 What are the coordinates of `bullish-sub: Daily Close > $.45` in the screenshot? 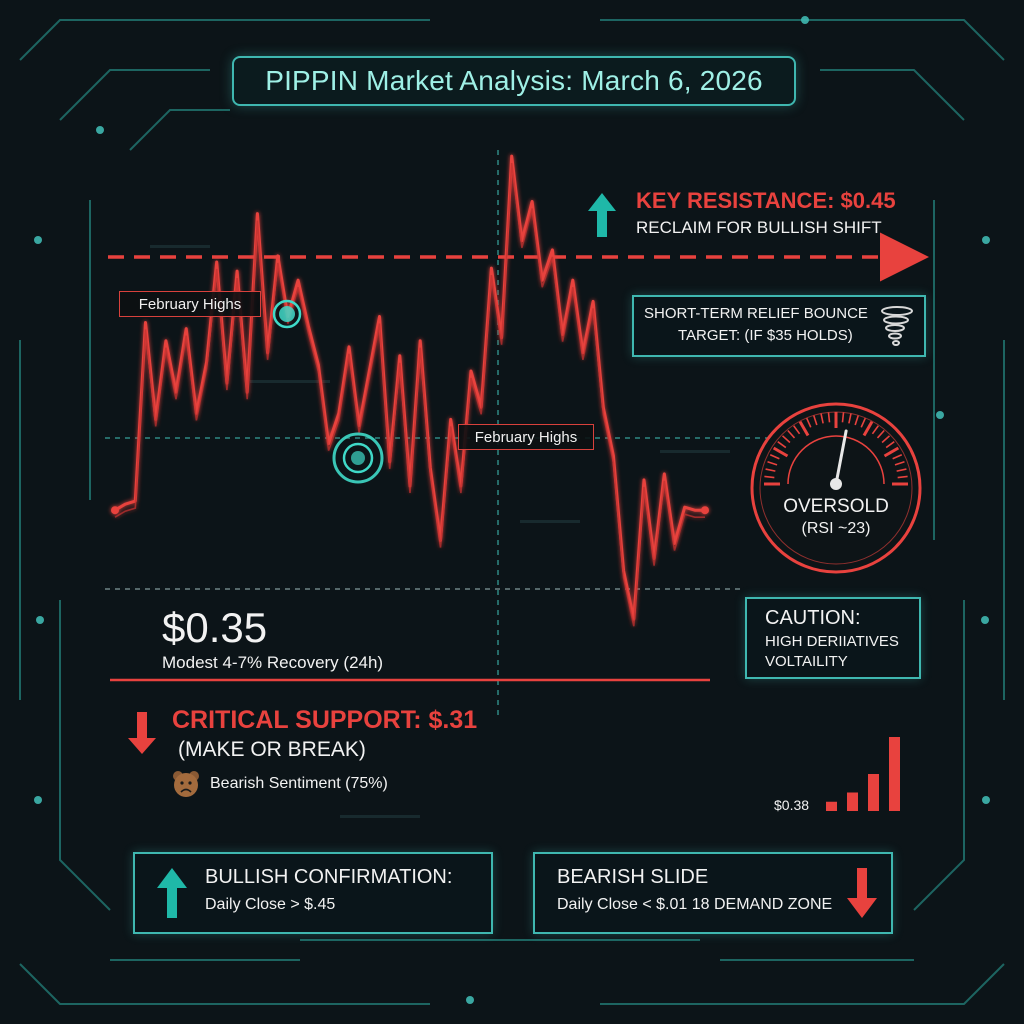 It's located at (270, 904).